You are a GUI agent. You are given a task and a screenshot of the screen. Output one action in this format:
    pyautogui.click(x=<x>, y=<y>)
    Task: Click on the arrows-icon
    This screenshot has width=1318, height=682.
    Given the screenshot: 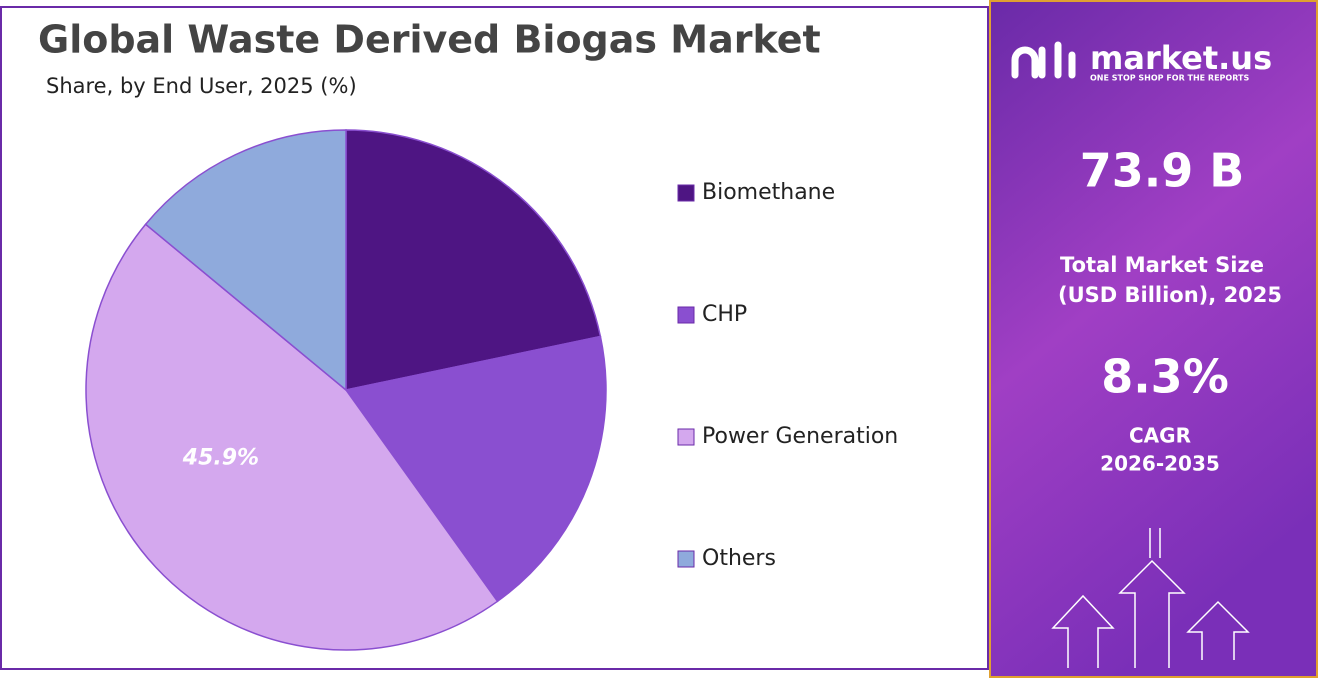 What is the action you would take?
    pyautogui.click(x=1150, y=598)
    